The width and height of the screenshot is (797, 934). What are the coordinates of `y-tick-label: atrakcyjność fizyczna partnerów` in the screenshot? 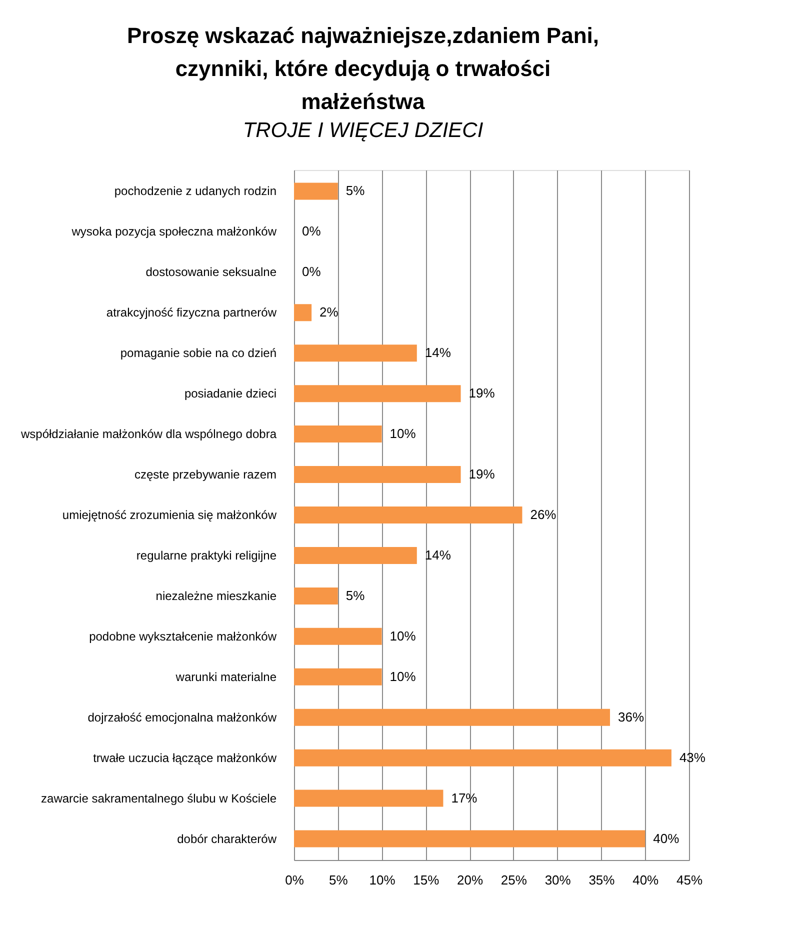 It's located at (191, 313).